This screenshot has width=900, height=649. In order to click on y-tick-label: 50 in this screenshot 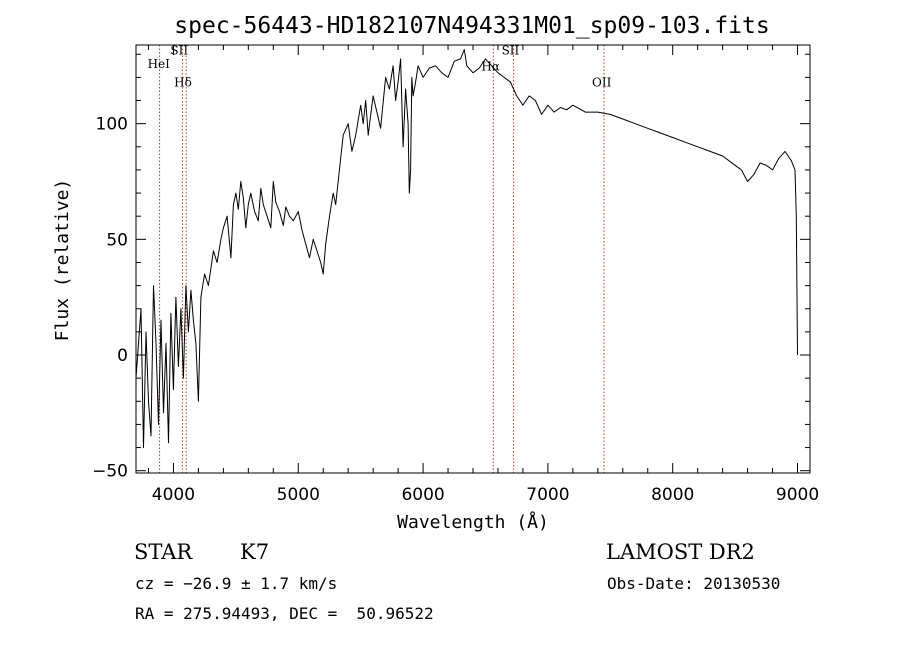, I will do `click(117, 240)`.